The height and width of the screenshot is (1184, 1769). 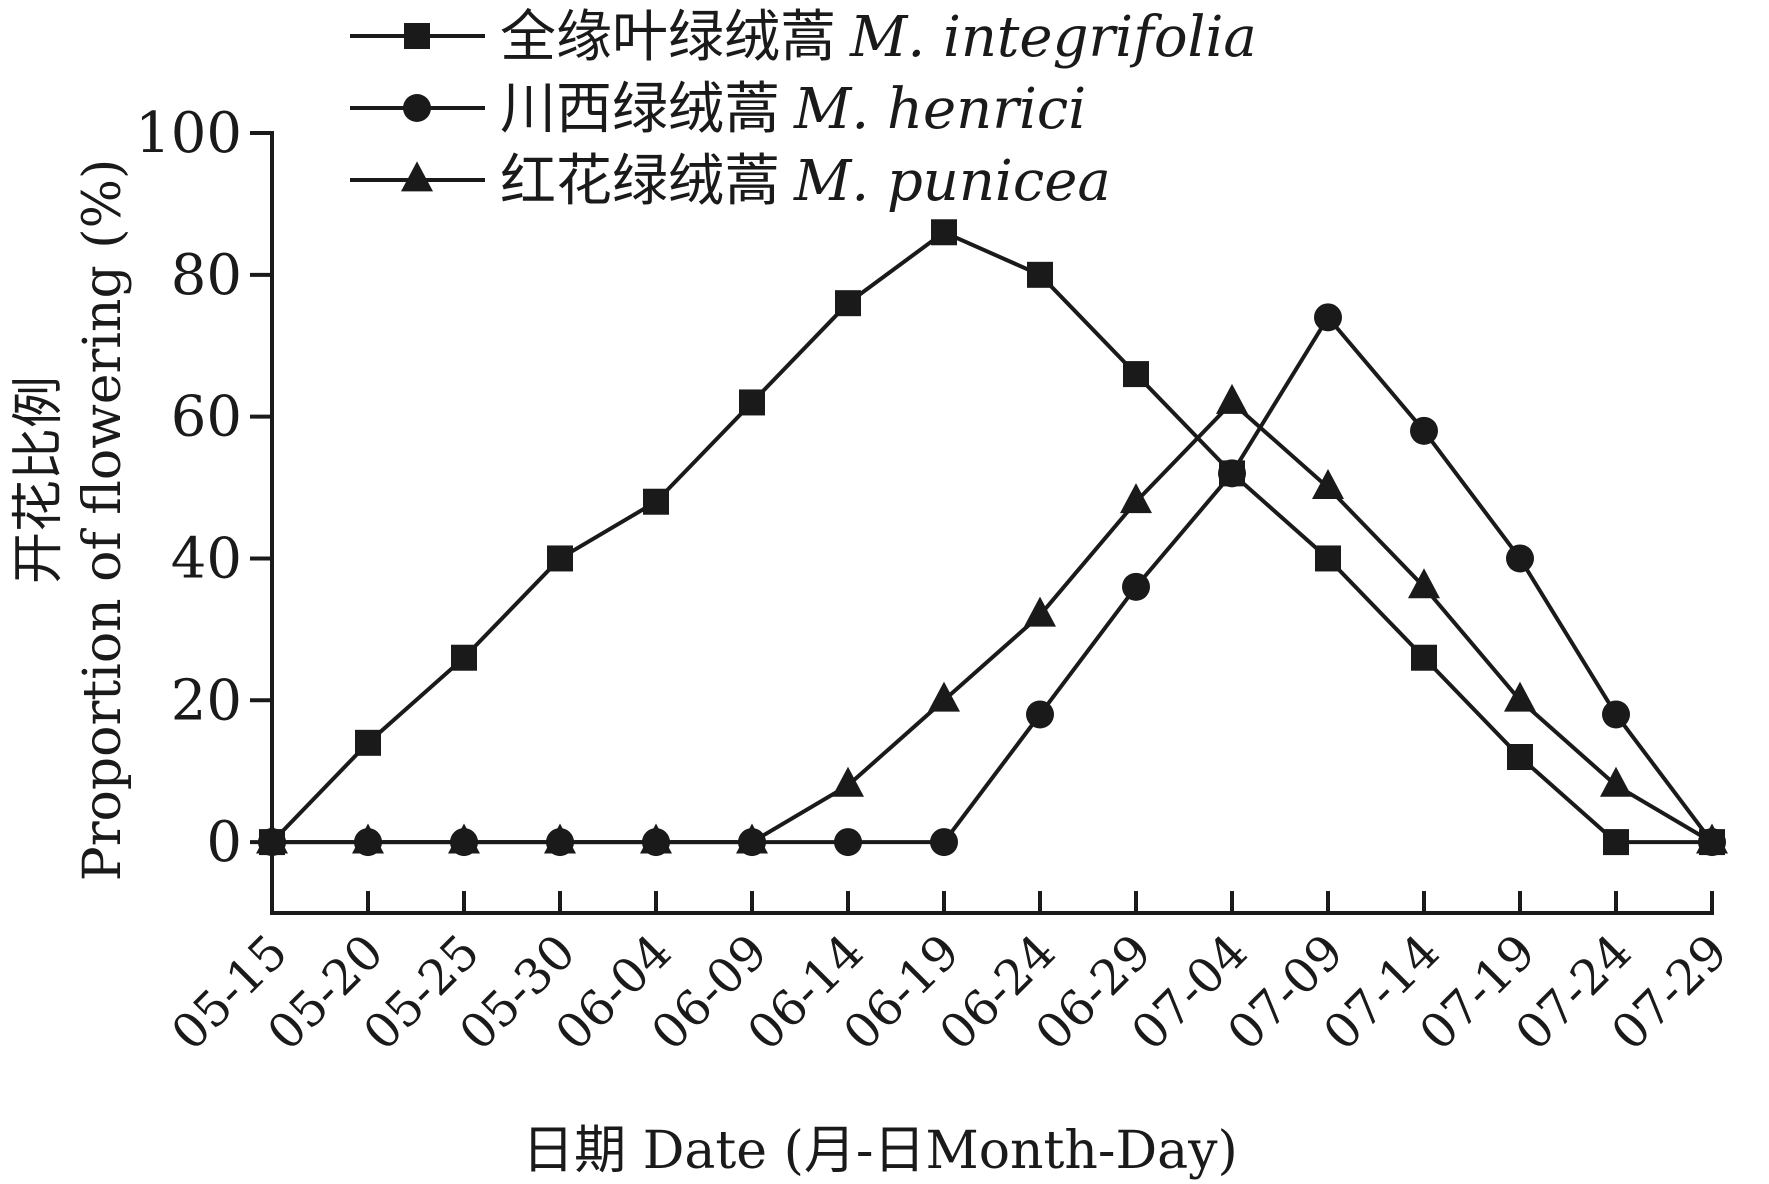 What do you see at coordinates (1053, 37) in the screenshot?
I see `legend-label-latin: M. integrifolia` at bounding box center [1053, 37].